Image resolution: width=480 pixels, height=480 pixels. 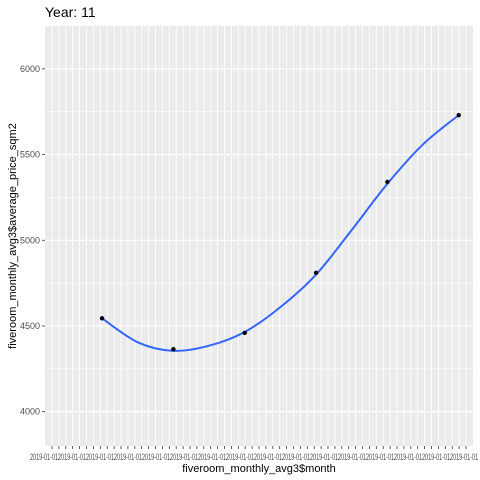 What do you see at coordinates (258, 469) in the screenshot?
I see `x-axis-title: fiveroom_monthly_avg3$month` at bounding box center [258, 469].